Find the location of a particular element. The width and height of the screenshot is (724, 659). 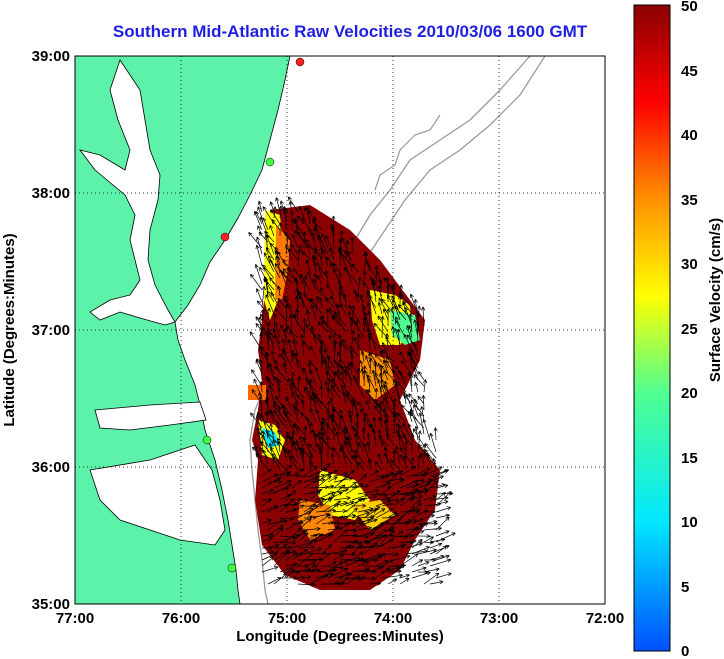

x-tick-label: 76:00 is located at coordinates (181, 618).